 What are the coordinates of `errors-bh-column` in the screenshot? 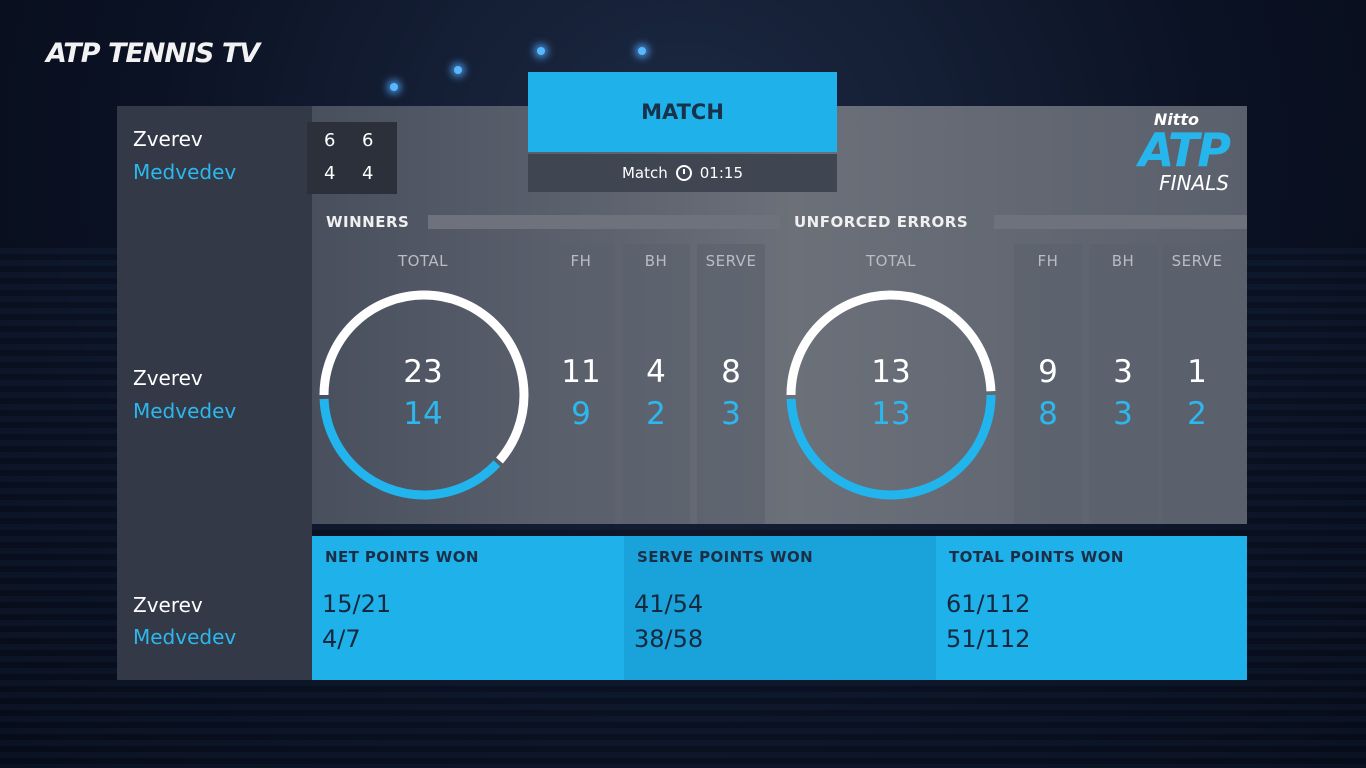 It's located at (1123, 384).